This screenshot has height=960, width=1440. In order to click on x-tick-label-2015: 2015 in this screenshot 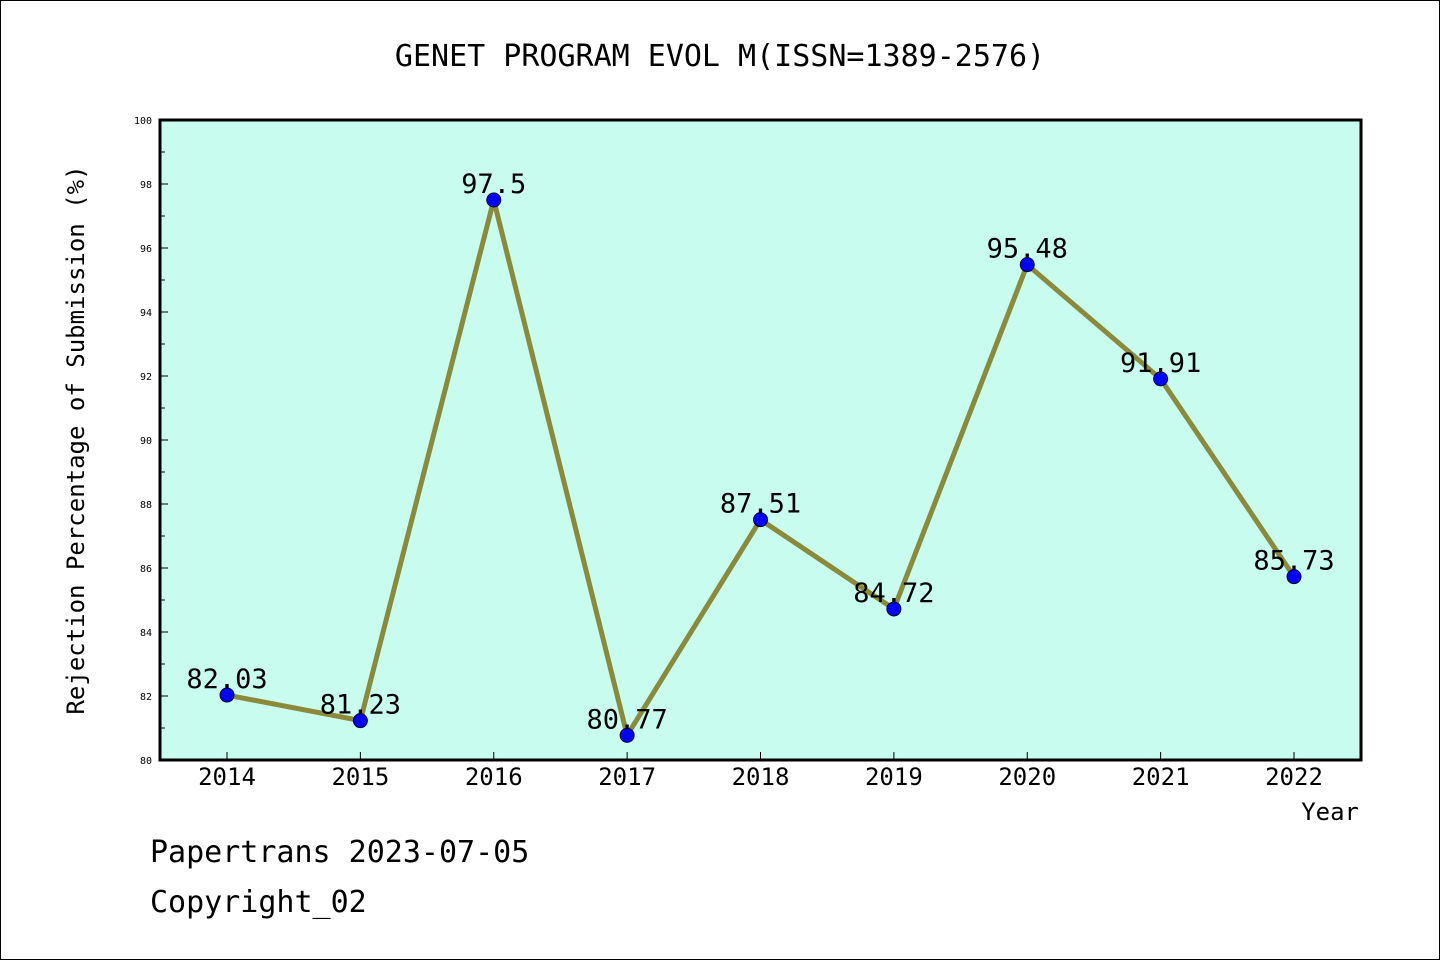, I will do `click(360, 777)`.